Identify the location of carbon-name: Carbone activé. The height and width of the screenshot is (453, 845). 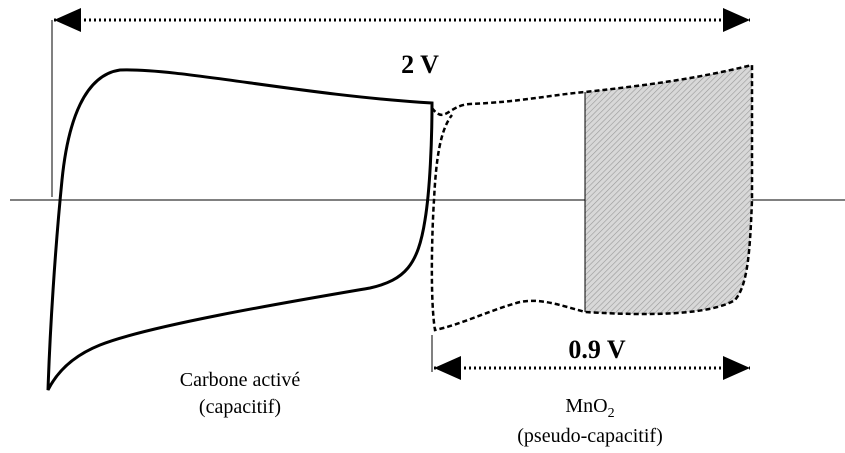
(240, 380).